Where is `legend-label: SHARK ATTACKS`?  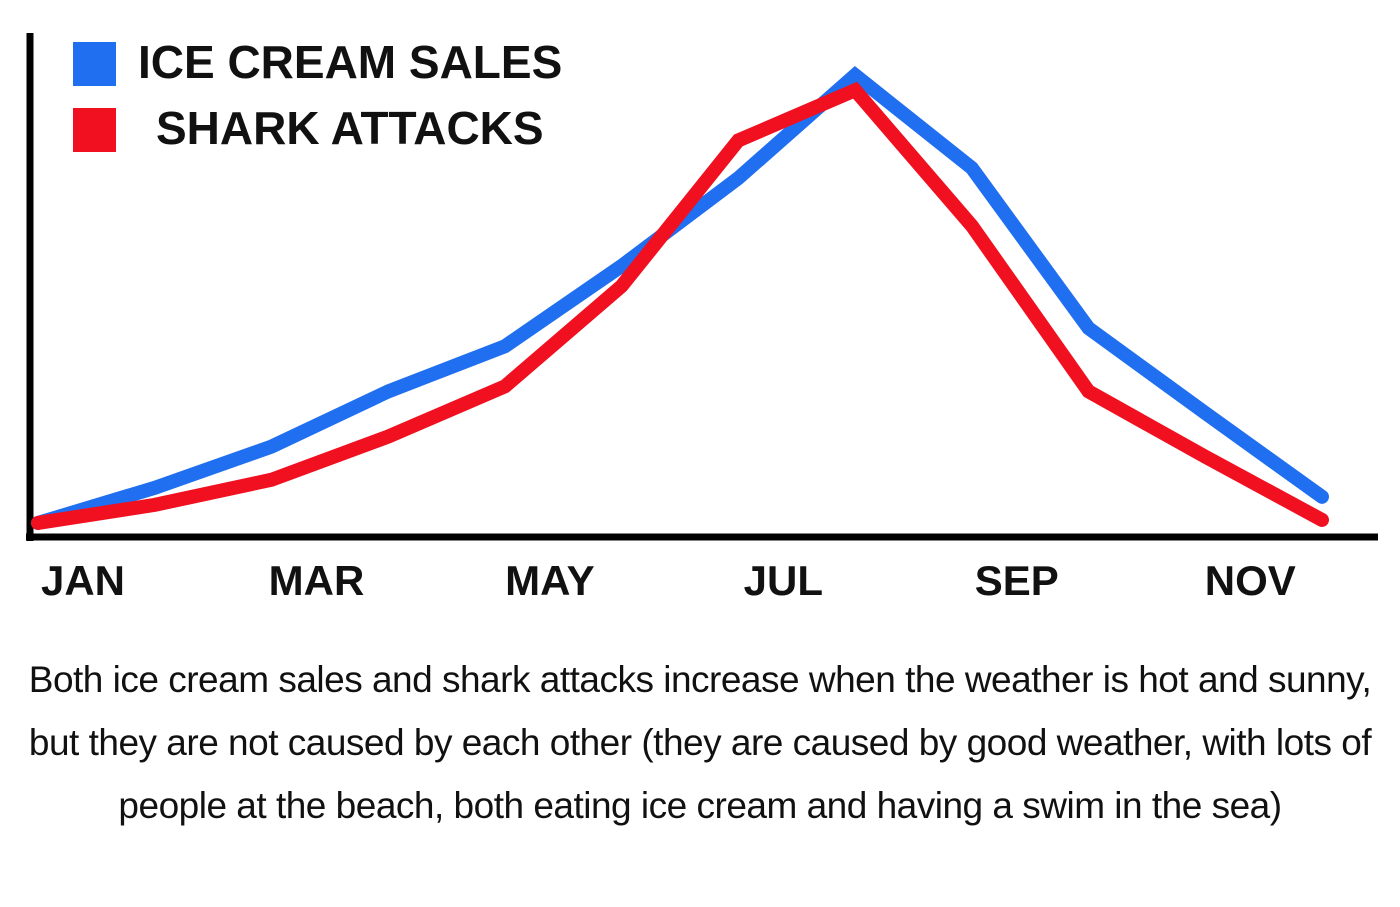 legend-label: SHARK ATTACKS is located at coordinates (350, 128).